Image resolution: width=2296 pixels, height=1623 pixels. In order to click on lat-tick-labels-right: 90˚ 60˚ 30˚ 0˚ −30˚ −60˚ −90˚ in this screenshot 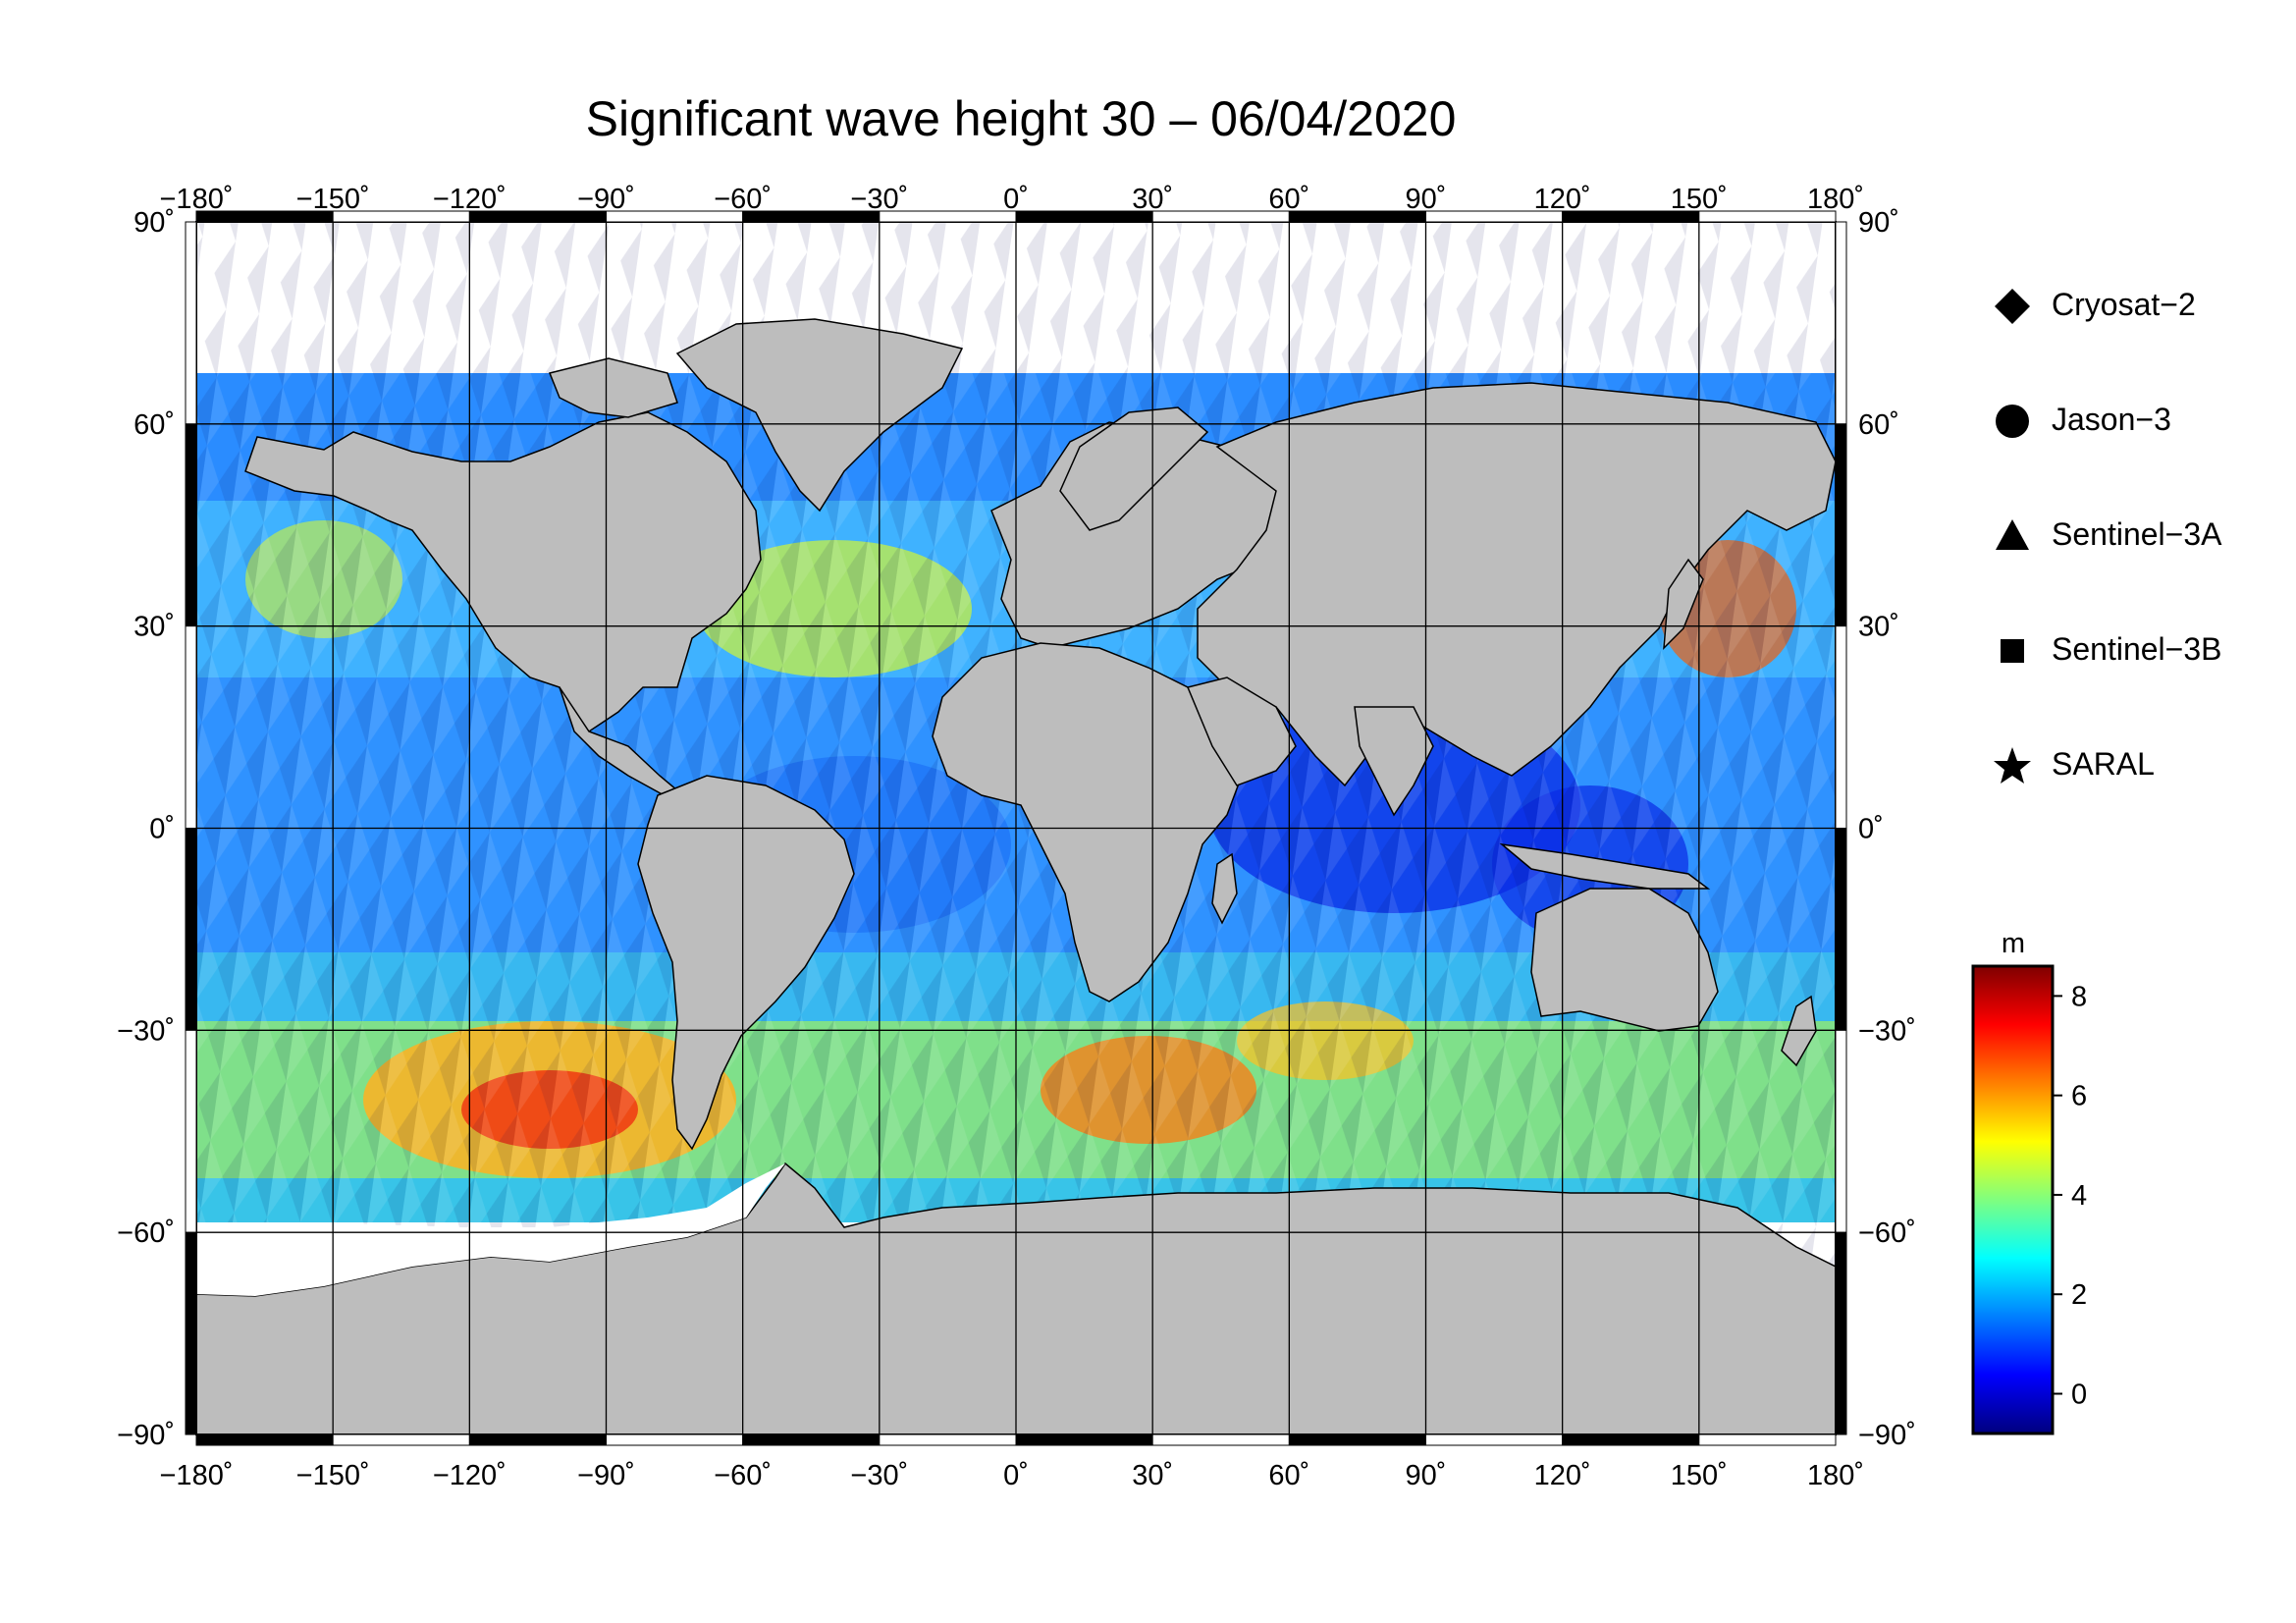, I will do `click(1887, 829)`.